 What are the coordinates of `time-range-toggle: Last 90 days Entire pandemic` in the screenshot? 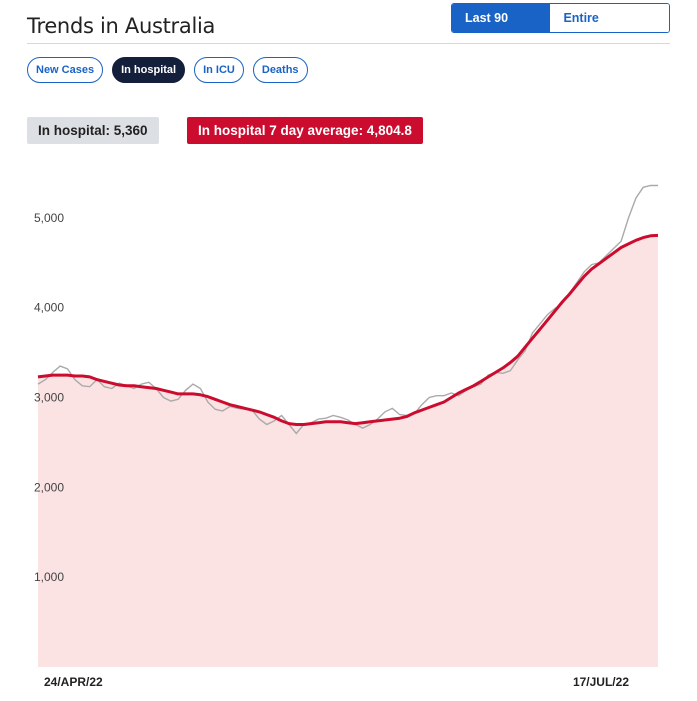 It's located at (560, 18).